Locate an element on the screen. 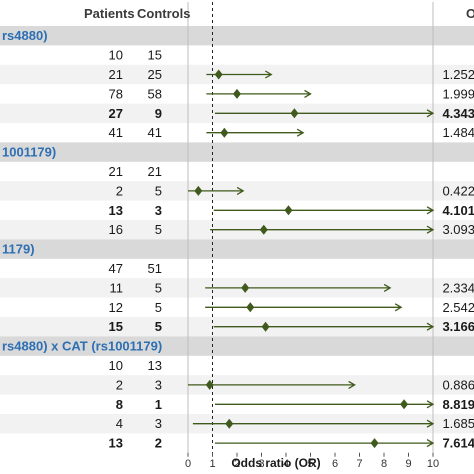 The image size is (474, 474). controls-count: 41 is located at coordinates (155, 132).